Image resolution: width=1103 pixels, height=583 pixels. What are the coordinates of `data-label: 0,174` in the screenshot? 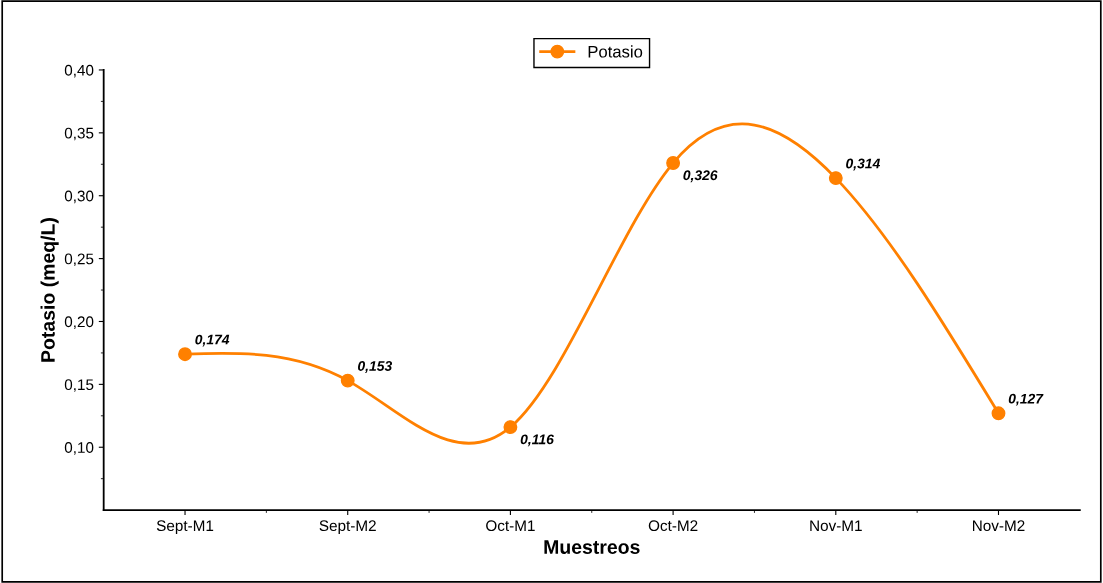 It's located at (212, 340).